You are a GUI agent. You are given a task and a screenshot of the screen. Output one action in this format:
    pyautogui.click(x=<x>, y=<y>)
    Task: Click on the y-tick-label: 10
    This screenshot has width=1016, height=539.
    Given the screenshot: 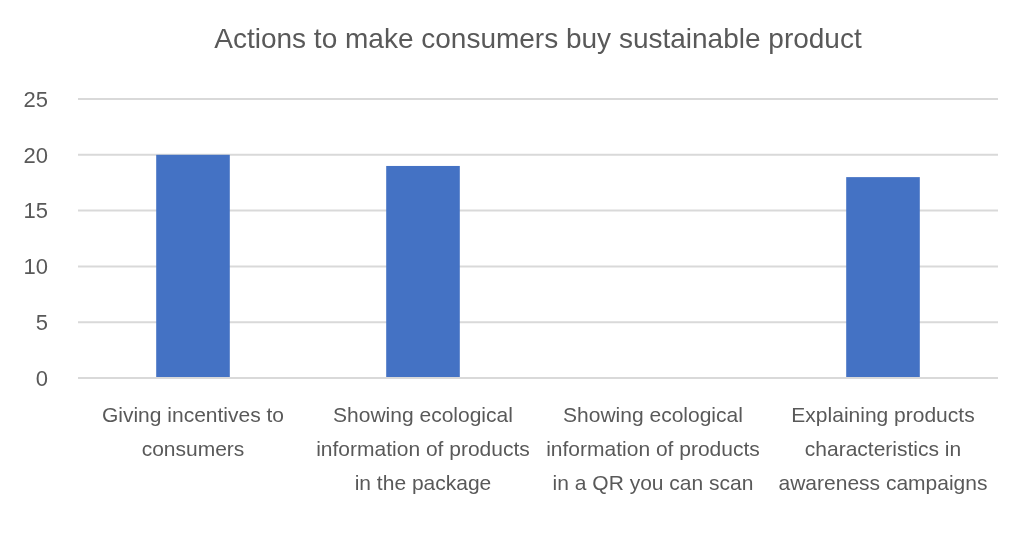 What is the action you would take?
    pyautogui.click(x=35, y=267)
    